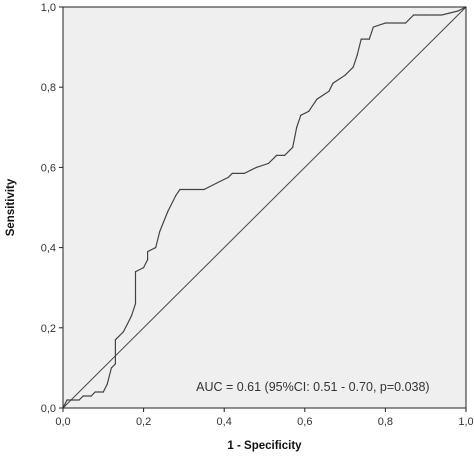  I want to click on y-tick-label: 0,8, so click(48, 88).